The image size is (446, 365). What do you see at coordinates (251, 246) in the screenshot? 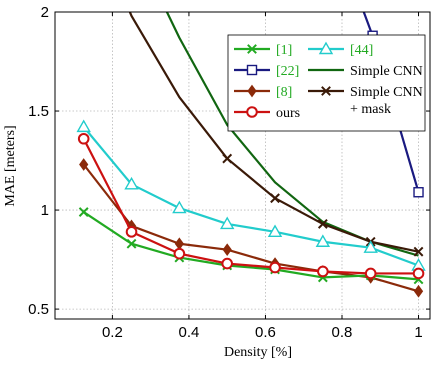
I see `series-line` at bounding box center [251, 246].